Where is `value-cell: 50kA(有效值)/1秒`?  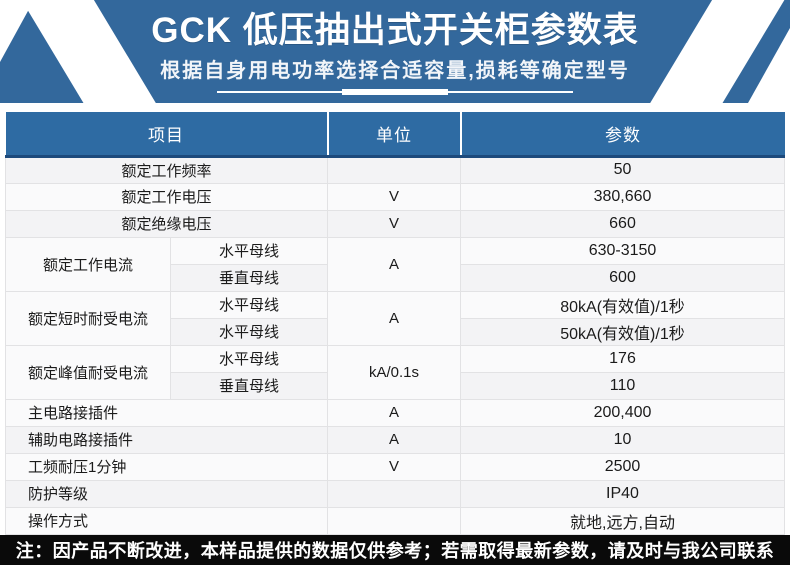 value-cell: 50kA(有效值)/1秒 is located at coordinates (622, 331).